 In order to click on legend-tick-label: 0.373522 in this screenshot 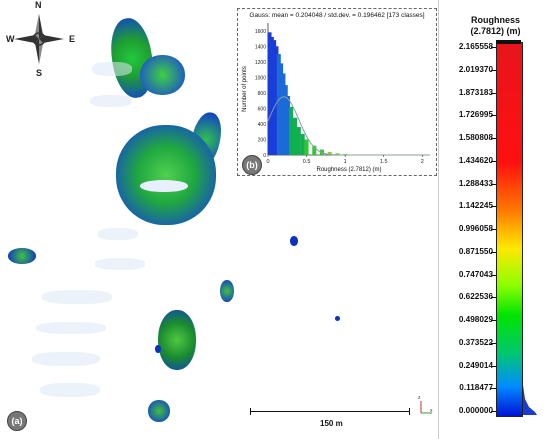, I will do `click(475, 342)`.